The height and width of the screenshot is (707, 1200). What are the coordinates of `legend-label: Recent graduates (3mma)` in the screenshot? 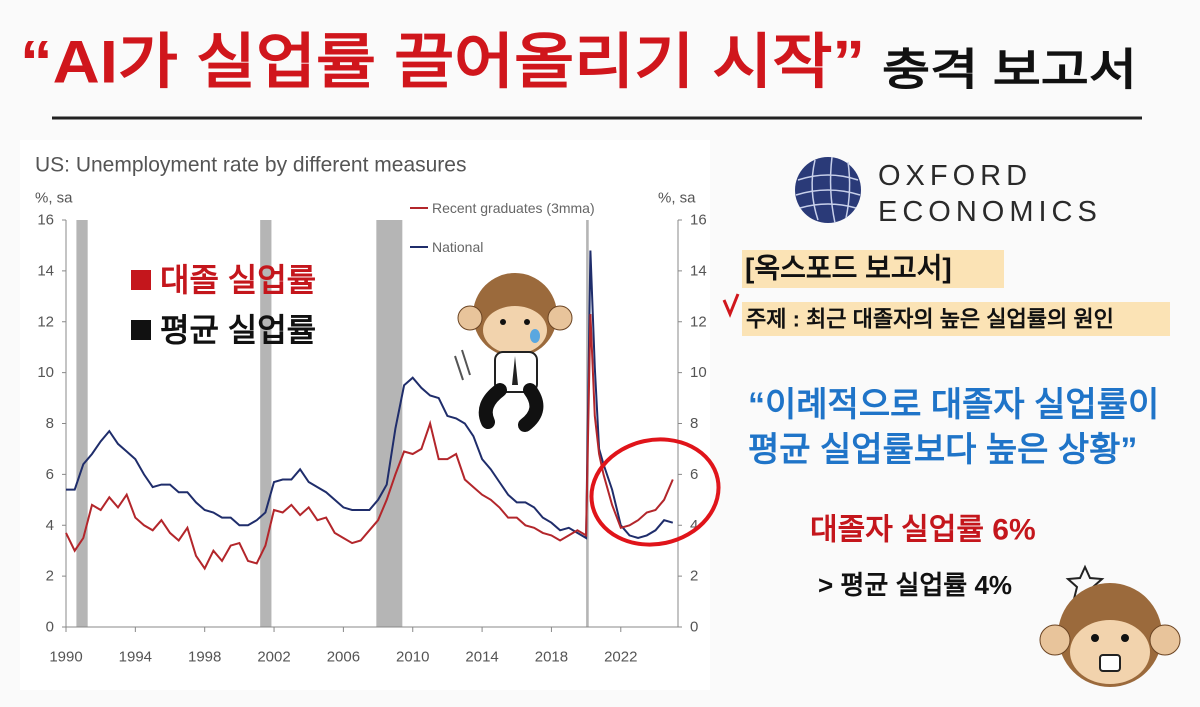 It's located at (513, 208).